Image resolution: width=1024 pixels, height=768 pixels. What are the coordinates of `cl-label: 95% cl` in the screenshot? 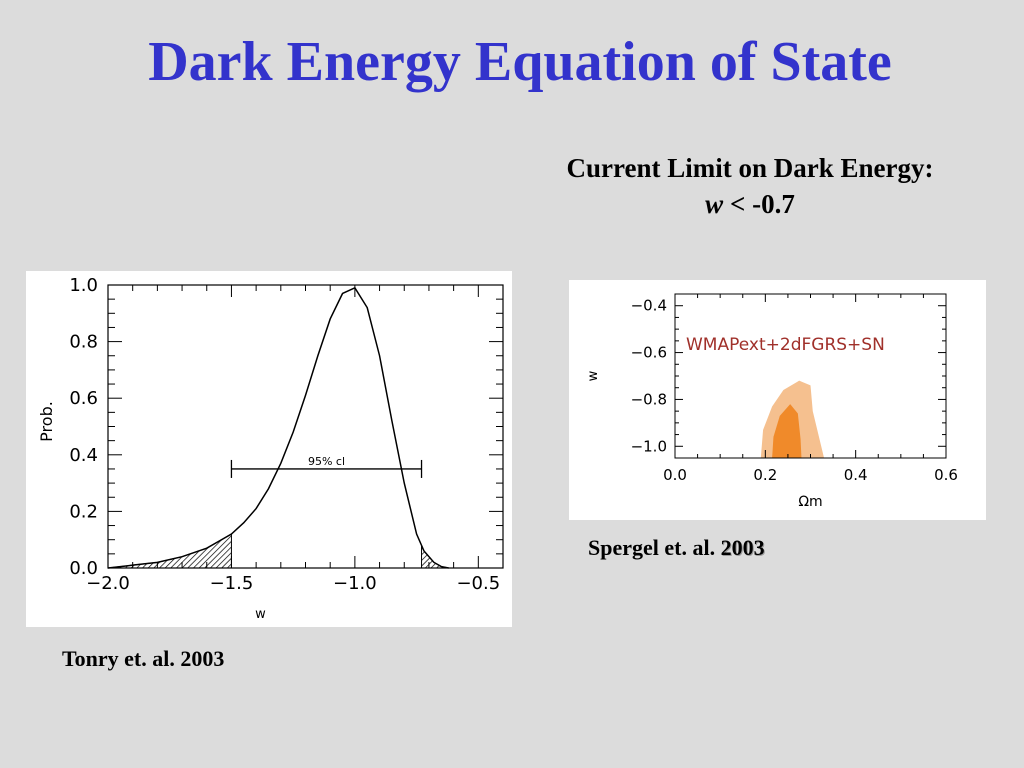 It's located at (326, 461).